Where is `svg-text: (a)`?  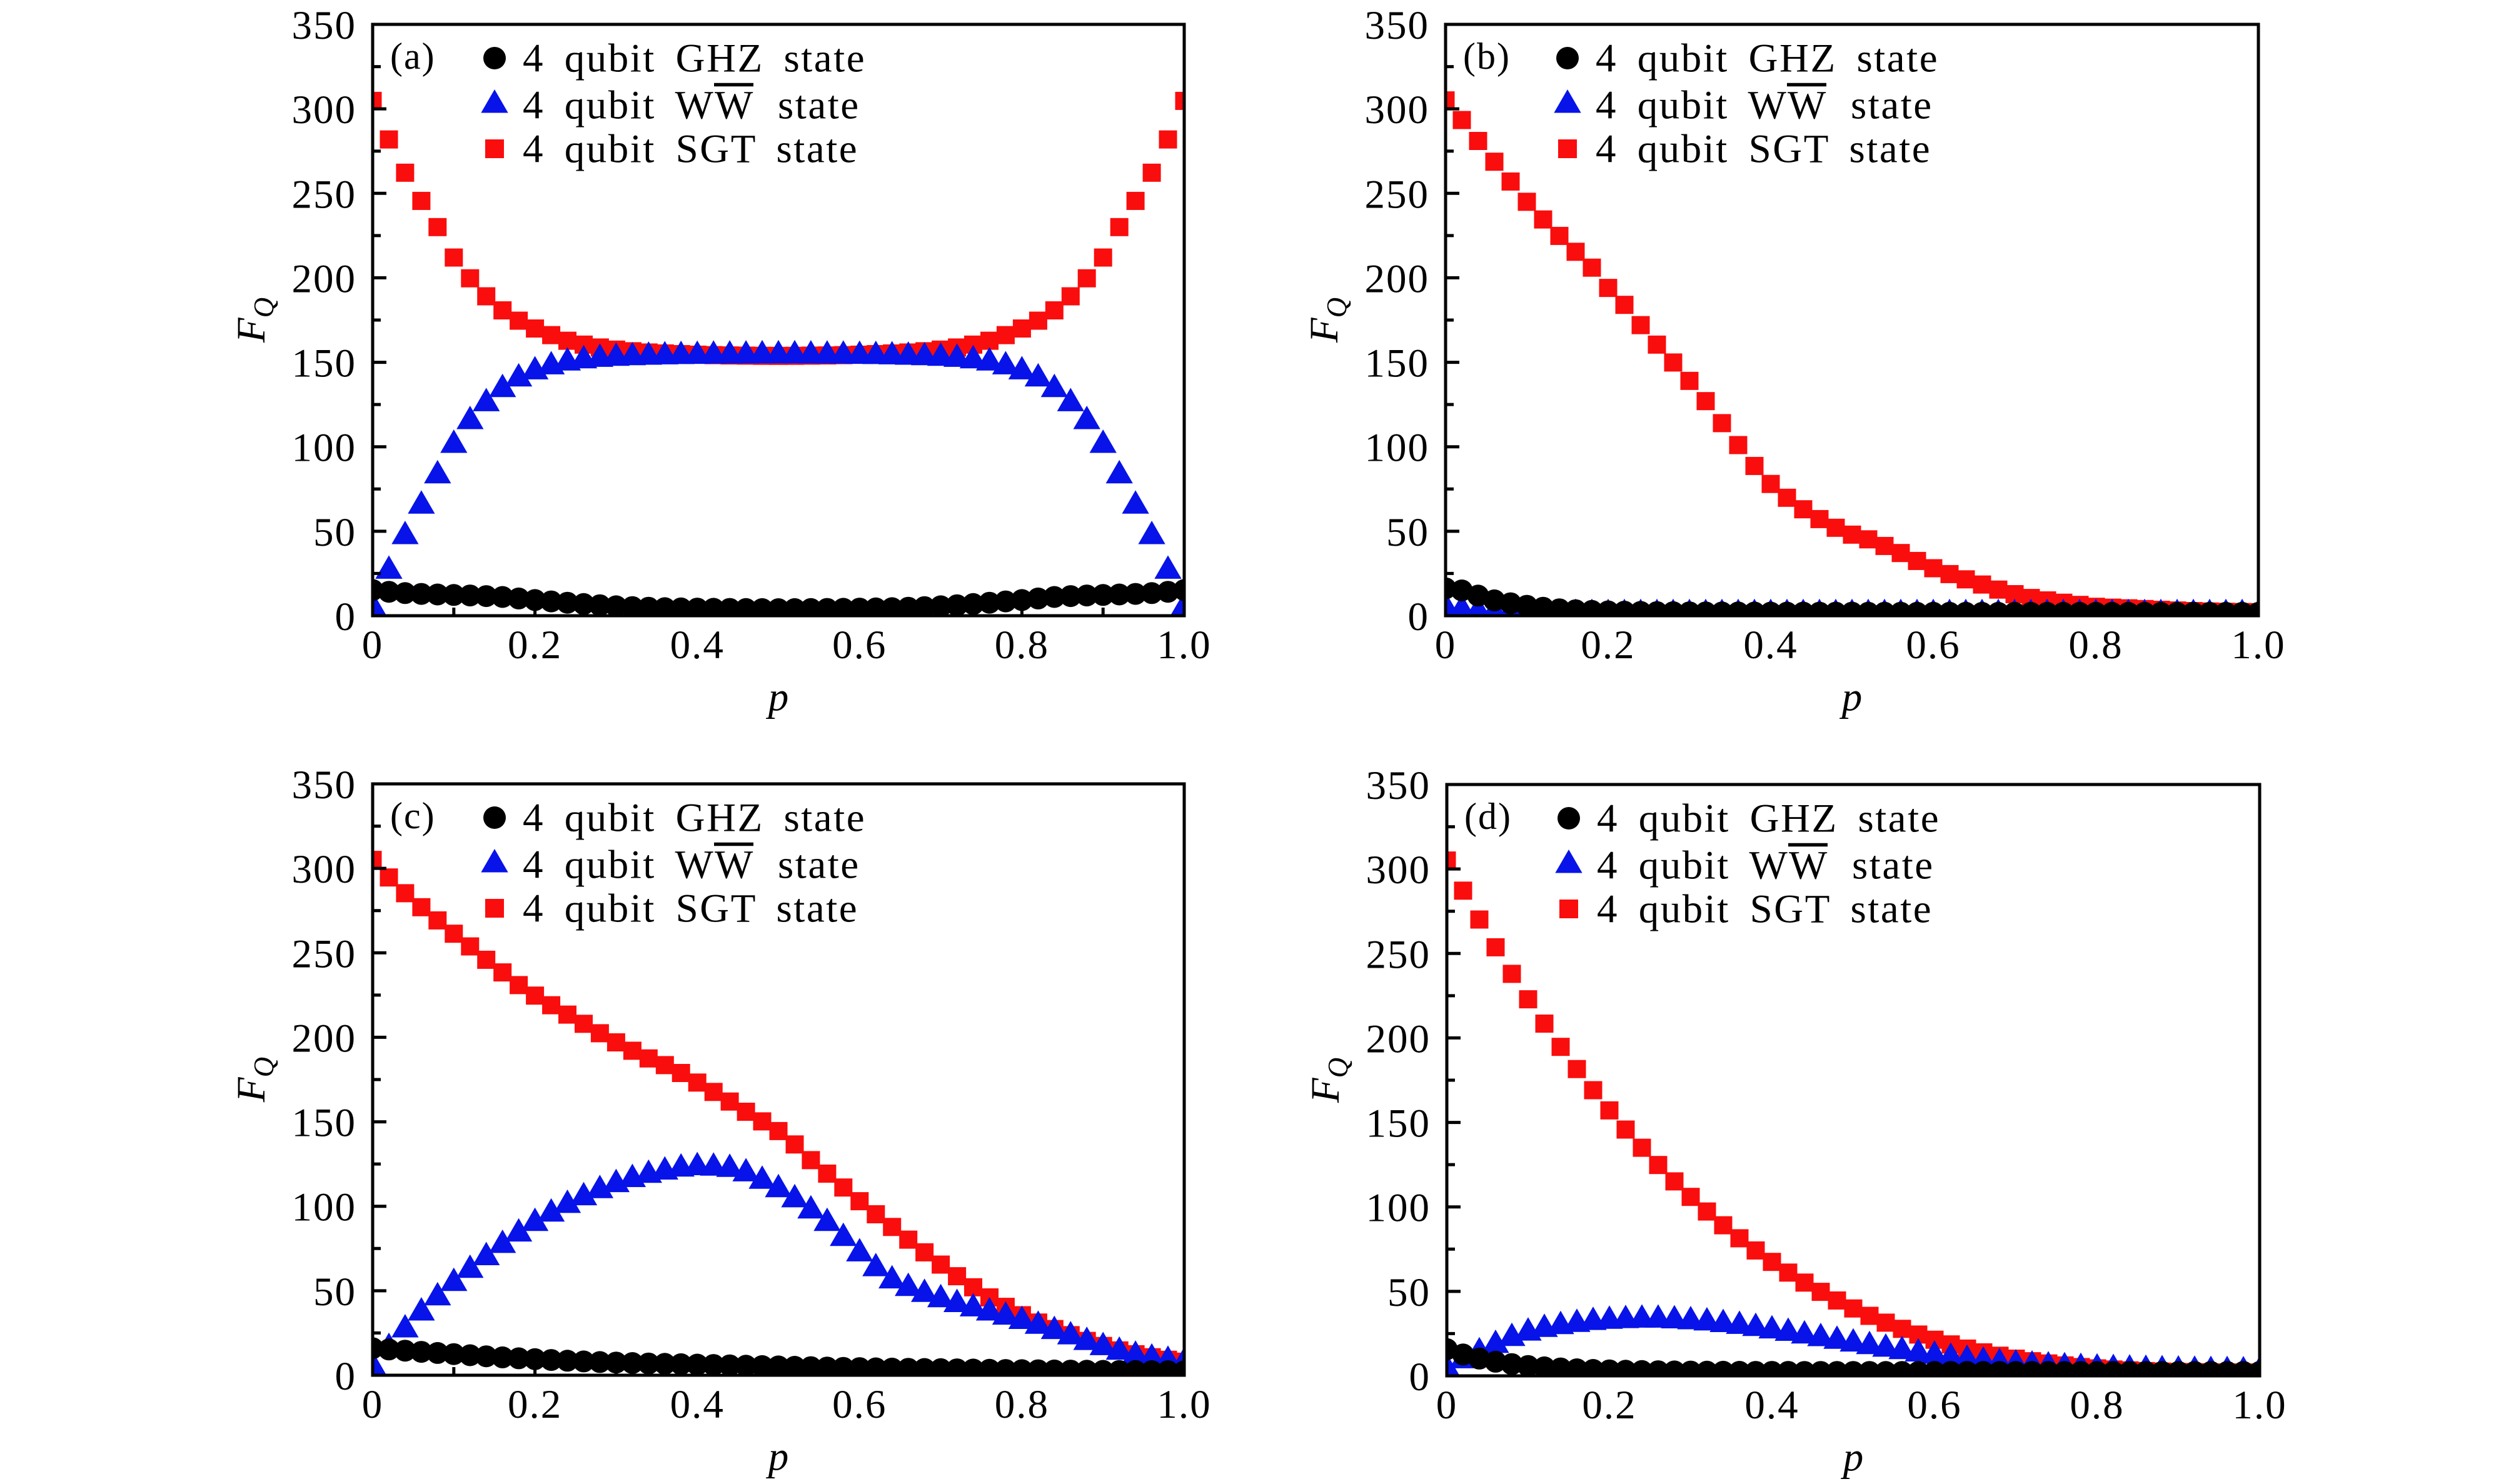
svg-text: (a) is located at coordinates (413, 56).